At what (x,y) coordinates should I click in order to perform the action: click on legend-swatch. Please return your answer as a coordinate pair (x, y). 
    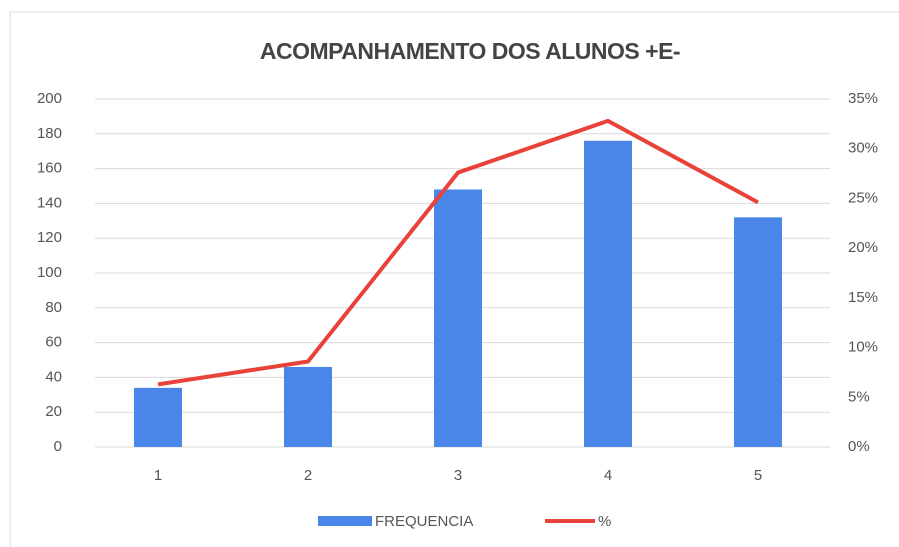
    Looking at the image, I should click on (345, 521).